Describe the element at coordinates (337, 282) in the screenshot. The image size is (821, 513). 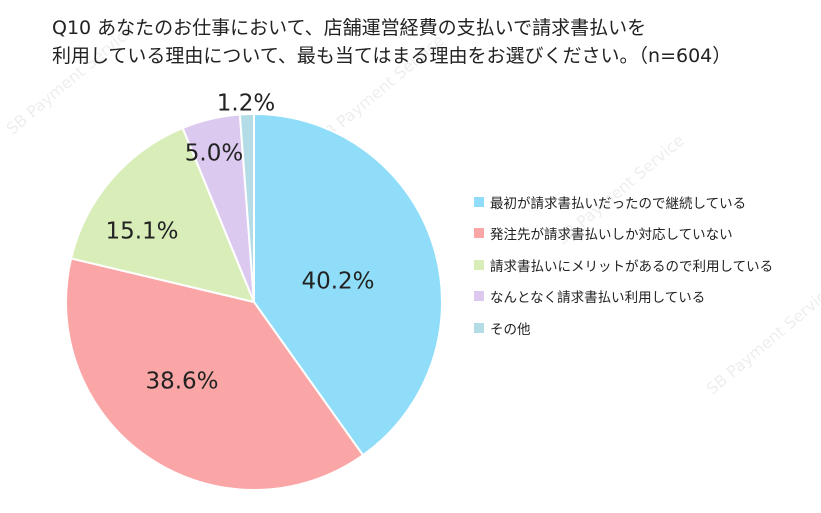
I see `data-label-1: 40.2%` at that location.